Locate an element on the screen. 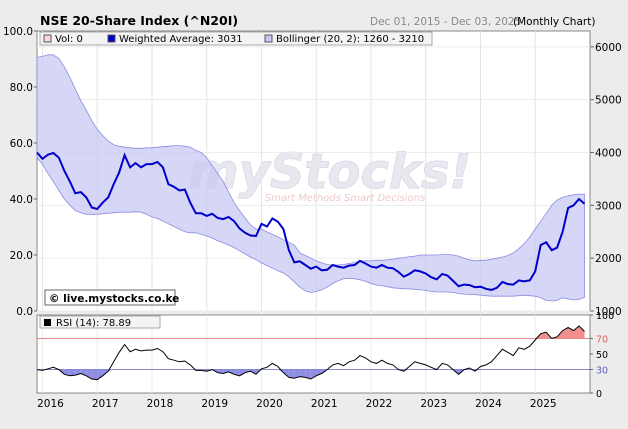  y-right-tick-label: 2000 is located at coordinates (608, 259).